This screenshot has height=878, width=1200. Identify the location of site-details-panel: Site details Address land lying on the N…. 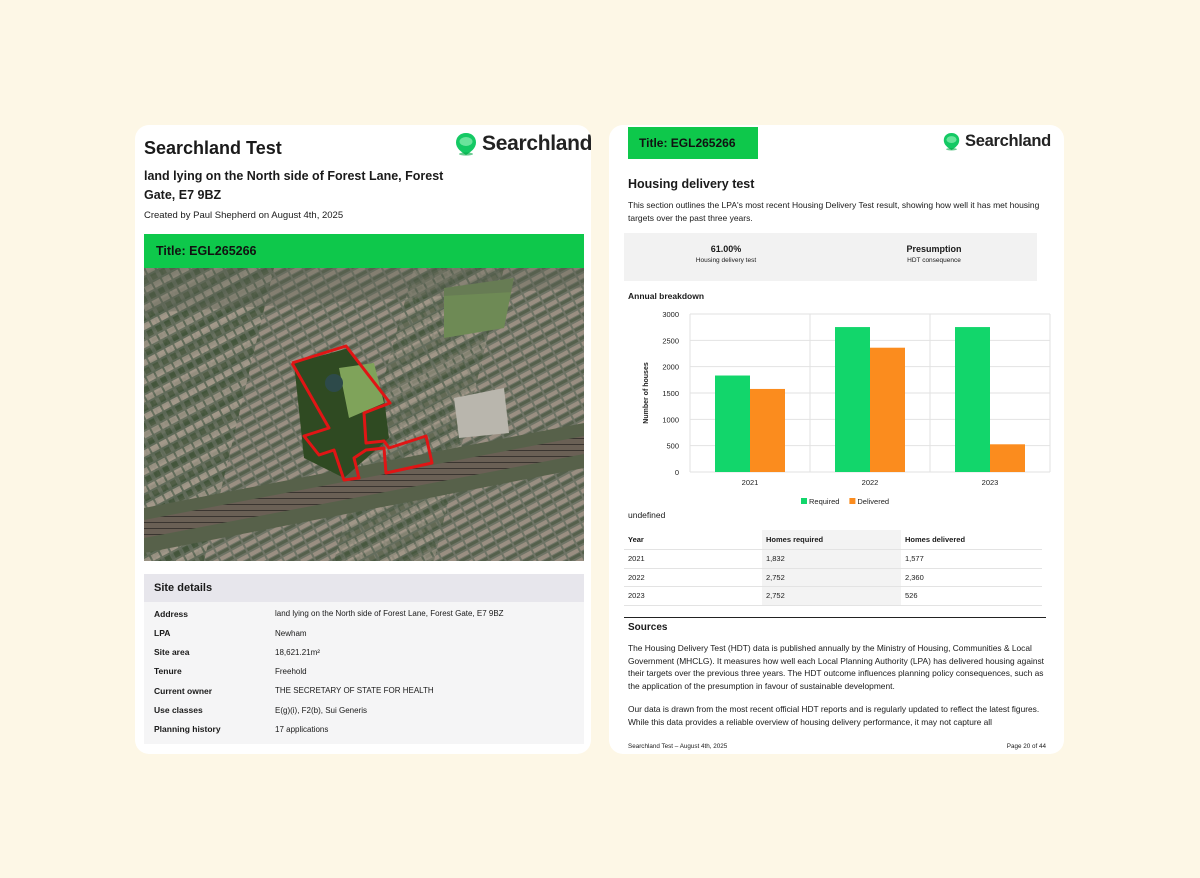
(364, 659).